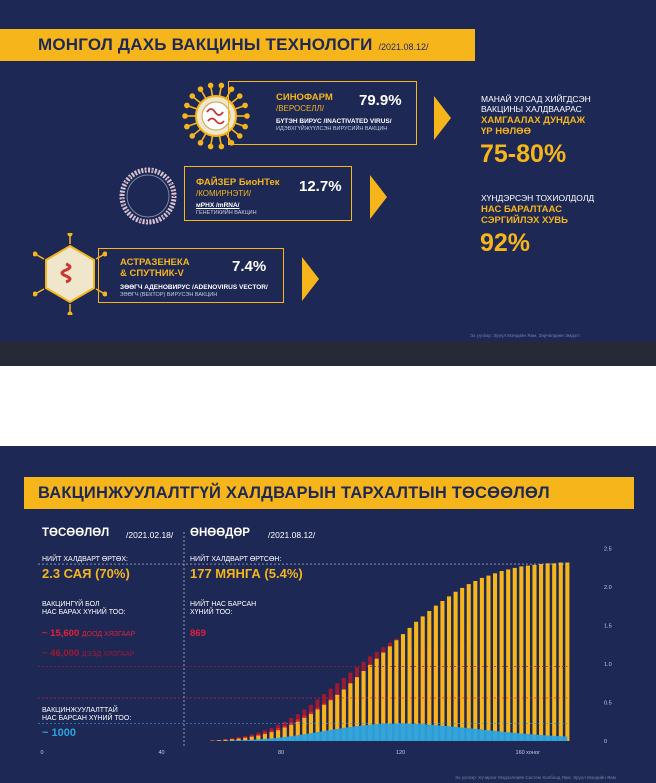 The image size is (656, 783). What do you see at coordinates (87, 718) in the screenshot?
I see `vaccinated-deaths-label-b: НАС БАРСАН ХҮНИЙ ТОО:` at bounding box center [87, 718].